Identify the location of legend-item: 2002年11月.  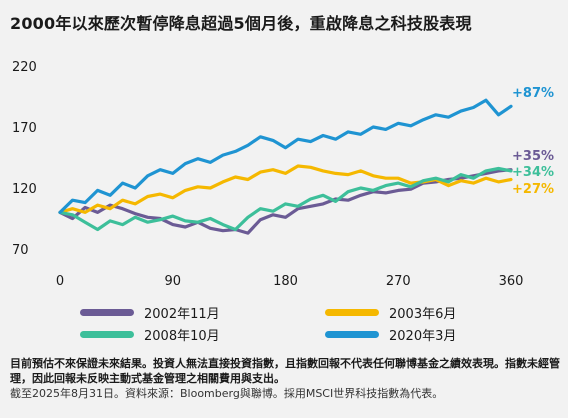
(150, 312).